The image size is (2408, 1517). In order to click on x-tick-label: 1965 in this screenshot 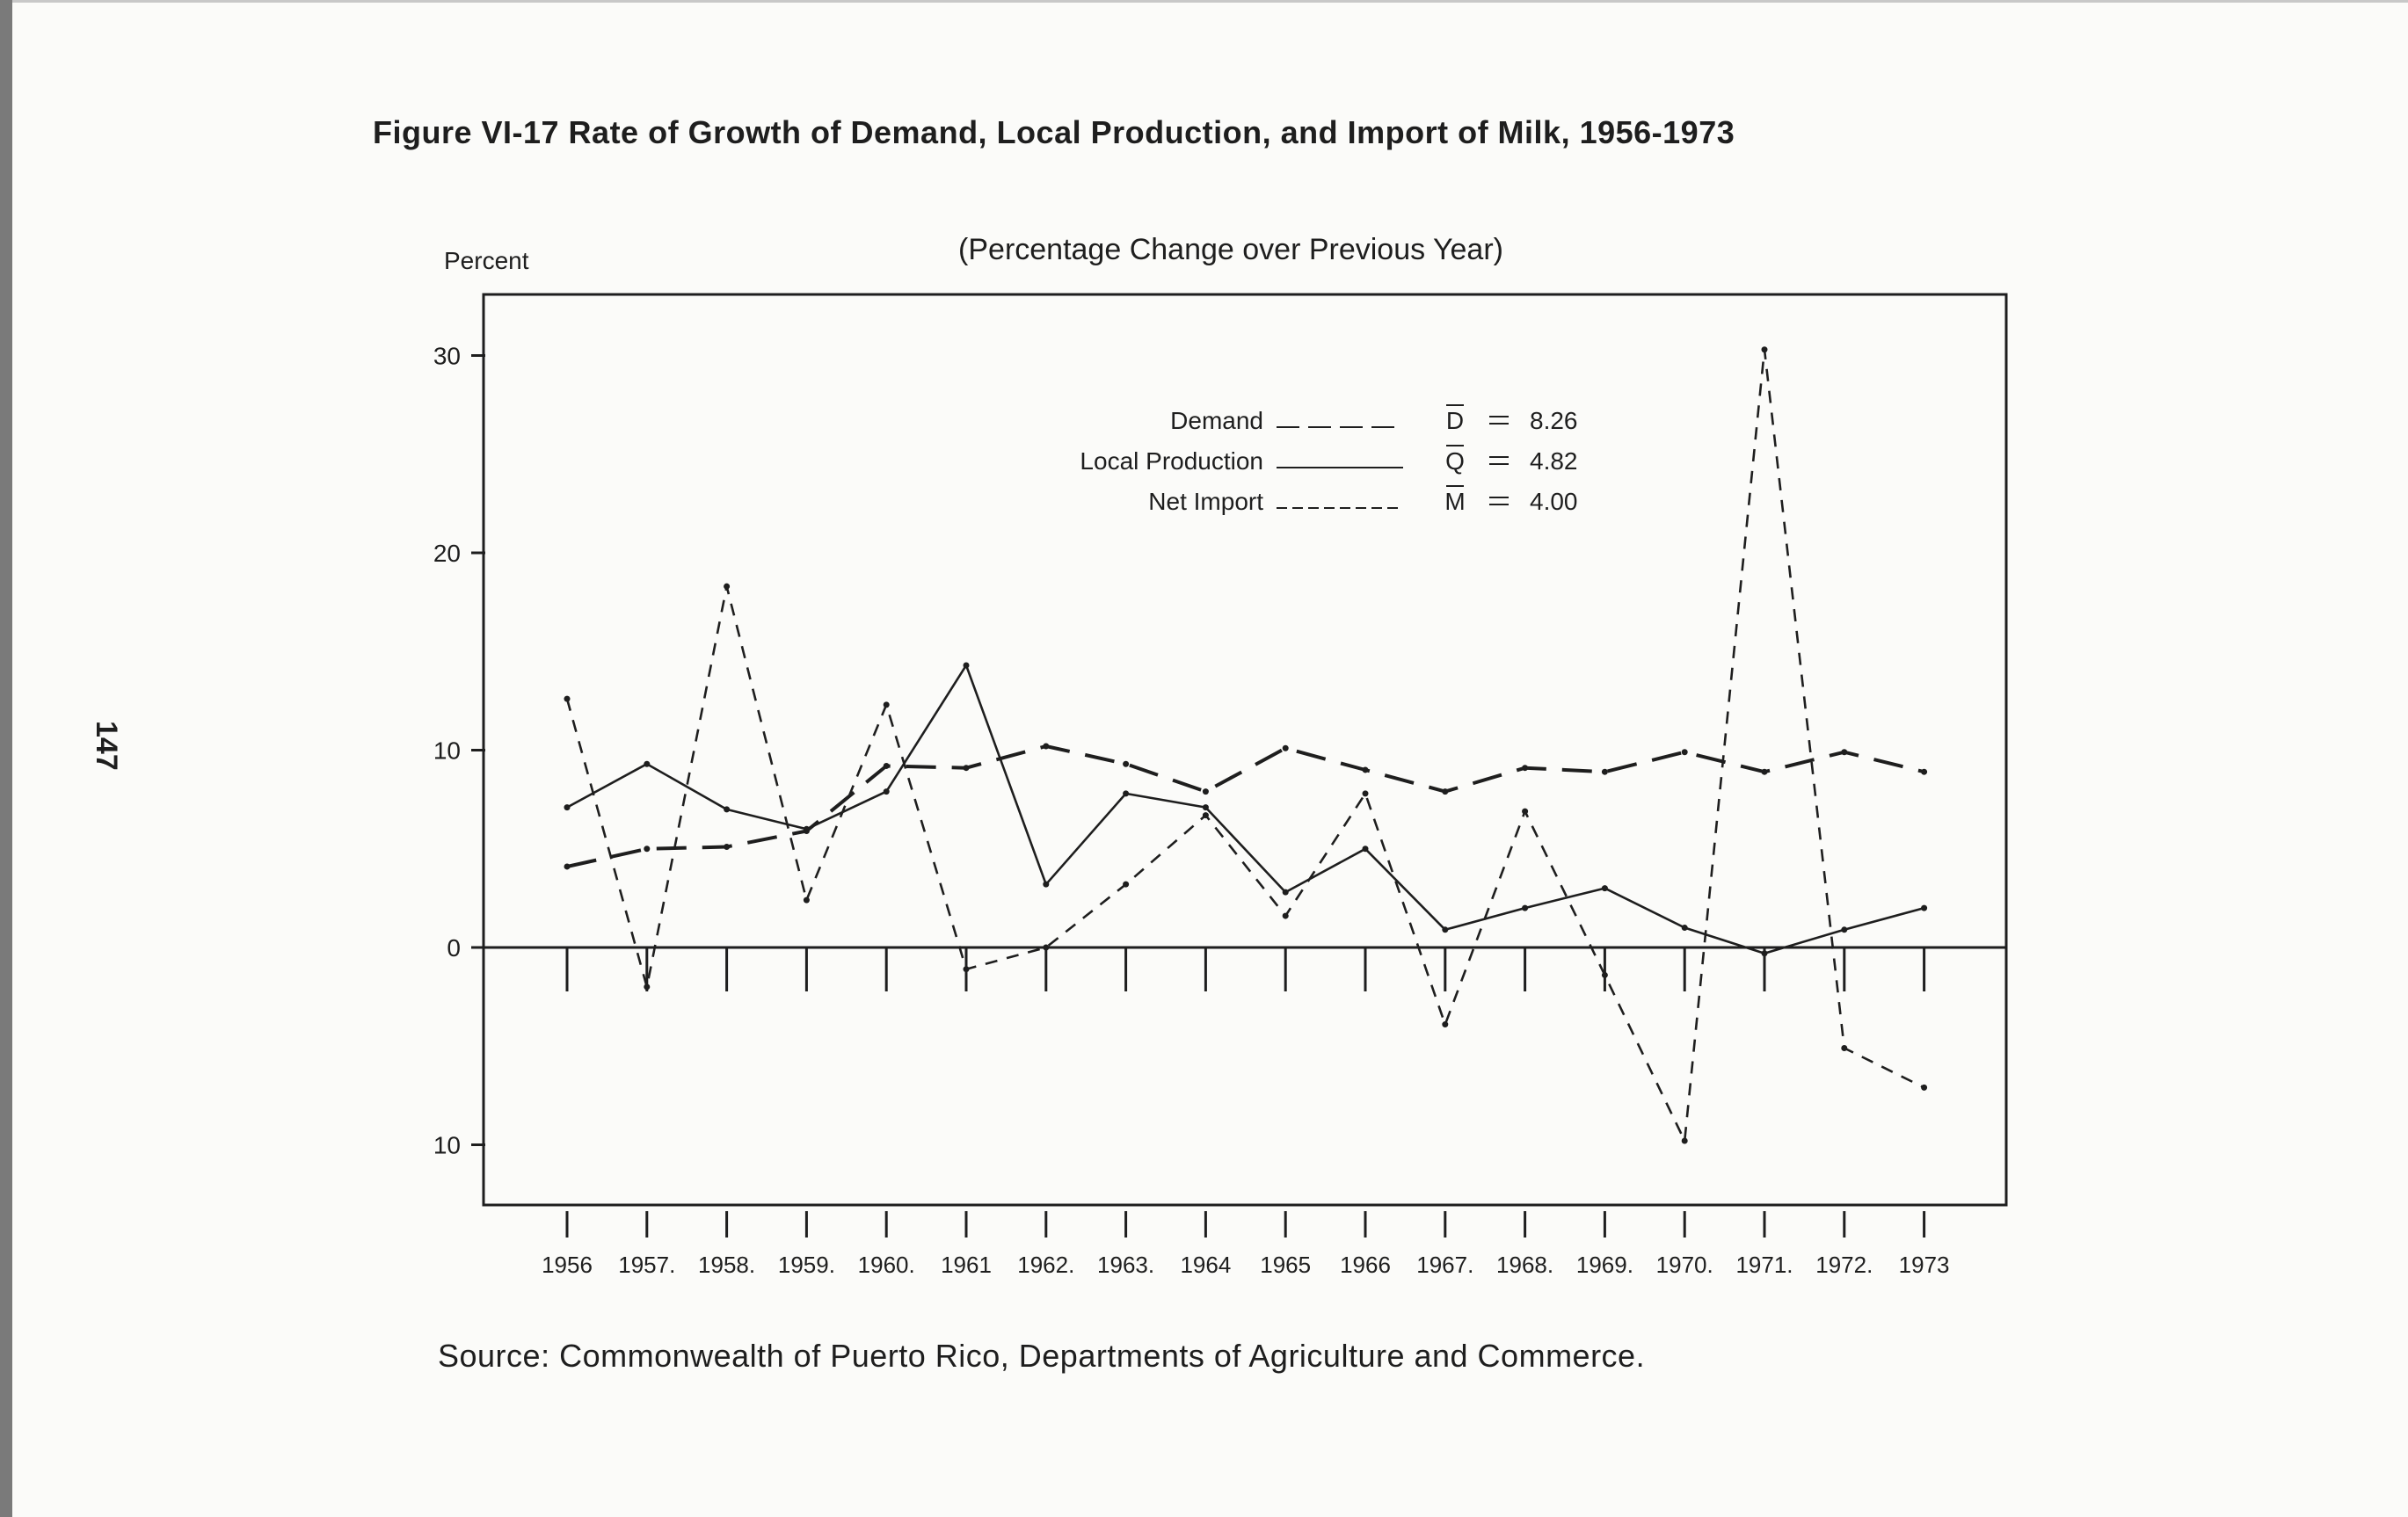, I will do `click(1285, 1265)`.